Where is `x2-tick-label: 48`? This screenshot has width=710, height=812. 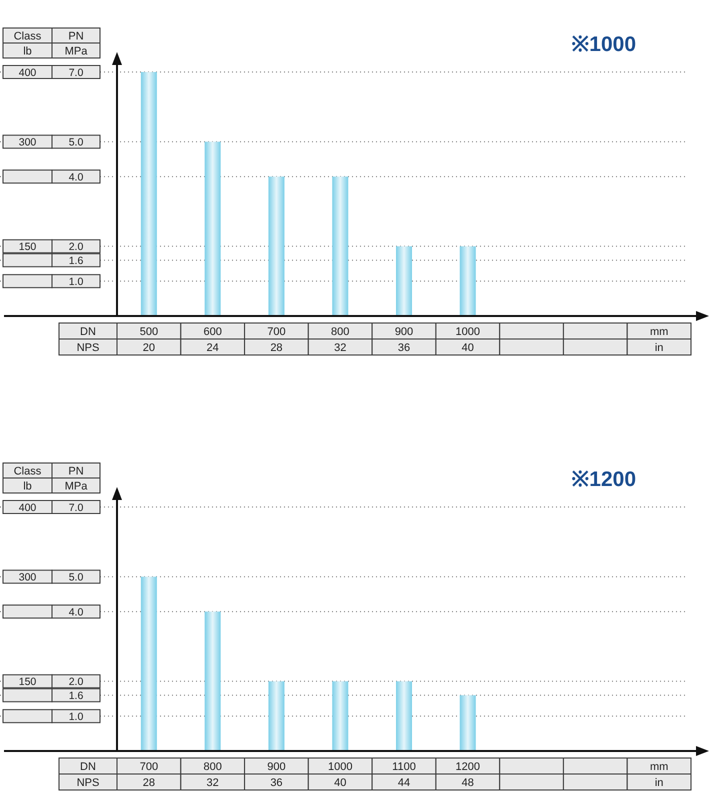 x2-tick-label: 48 is located at coordinates (468, 782).